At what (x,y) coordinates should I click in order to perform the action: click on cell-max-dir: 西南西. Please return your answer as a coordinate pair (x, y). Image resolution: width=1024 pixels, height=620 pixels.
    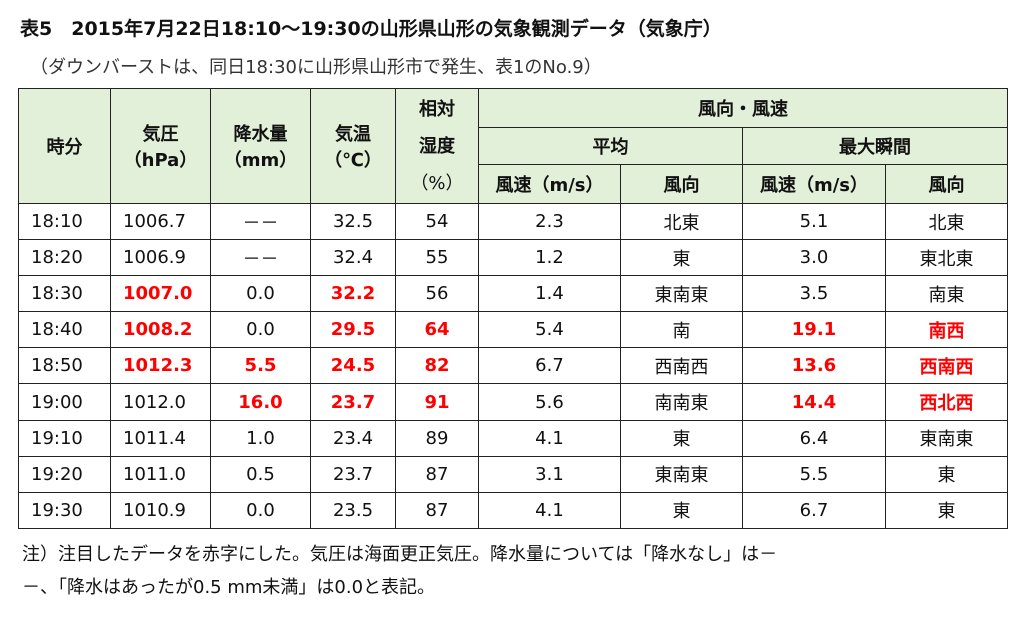
    Looking at the image, I should click on (946, 366).